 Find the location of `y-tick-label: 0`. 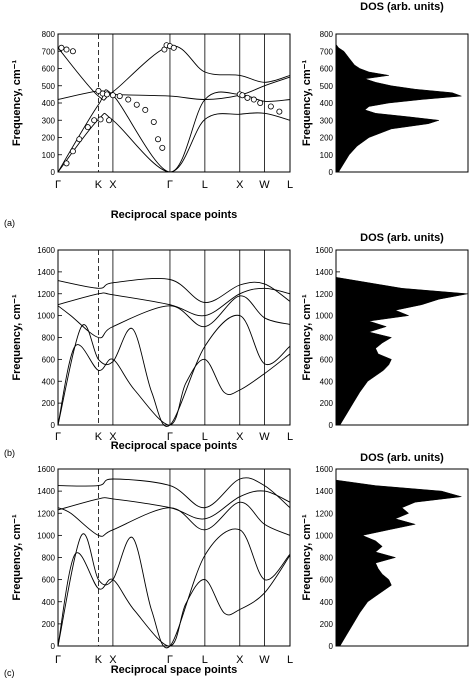

y-tick-label: 0 is located at coordinates (53, 646).